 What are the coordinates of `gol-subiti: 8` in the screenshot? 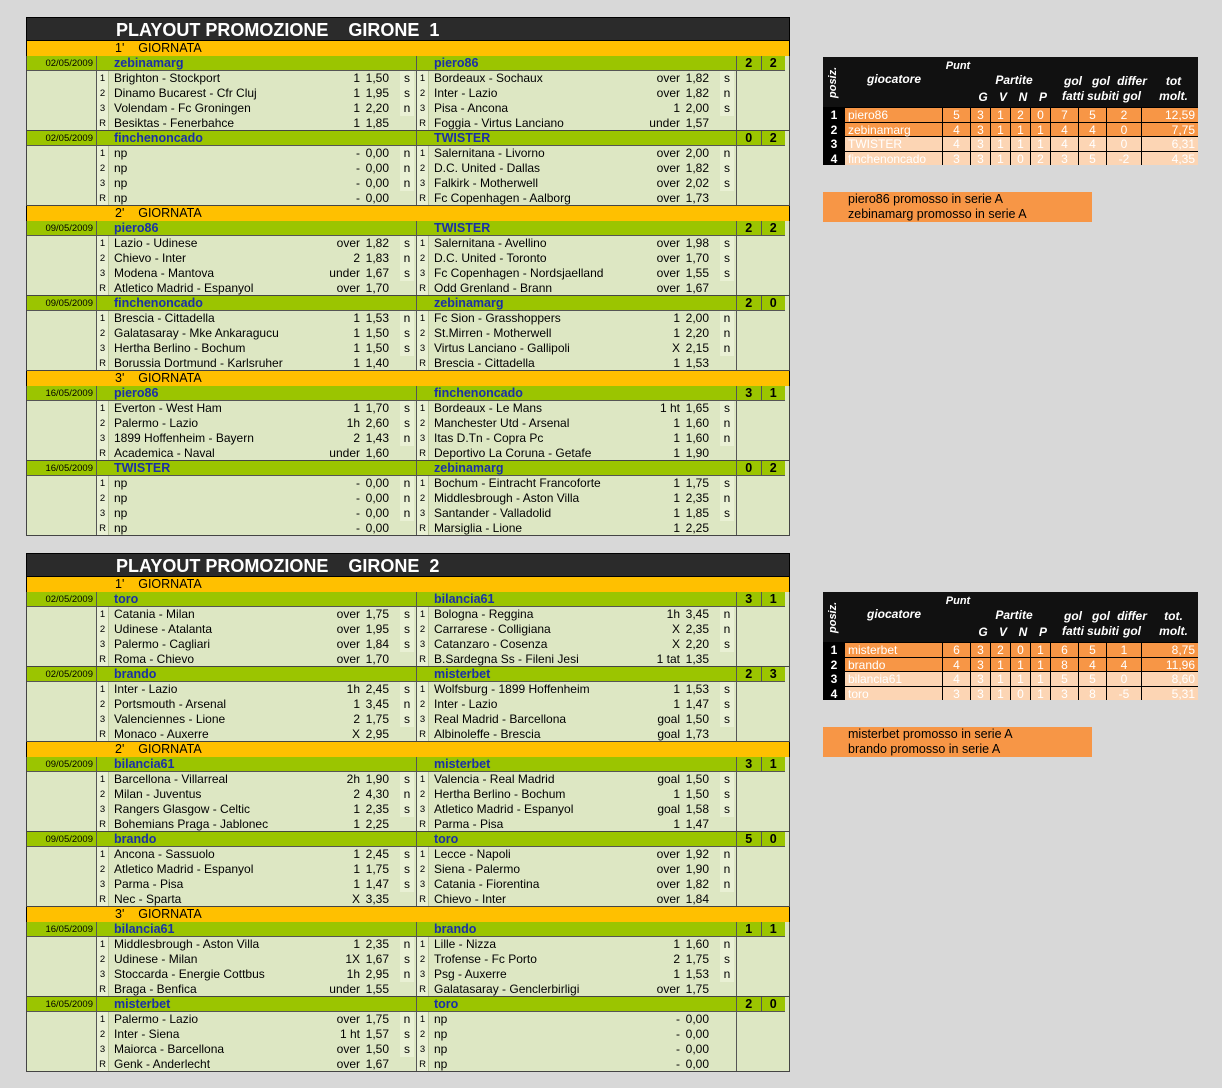 It's located at (1093, 693).